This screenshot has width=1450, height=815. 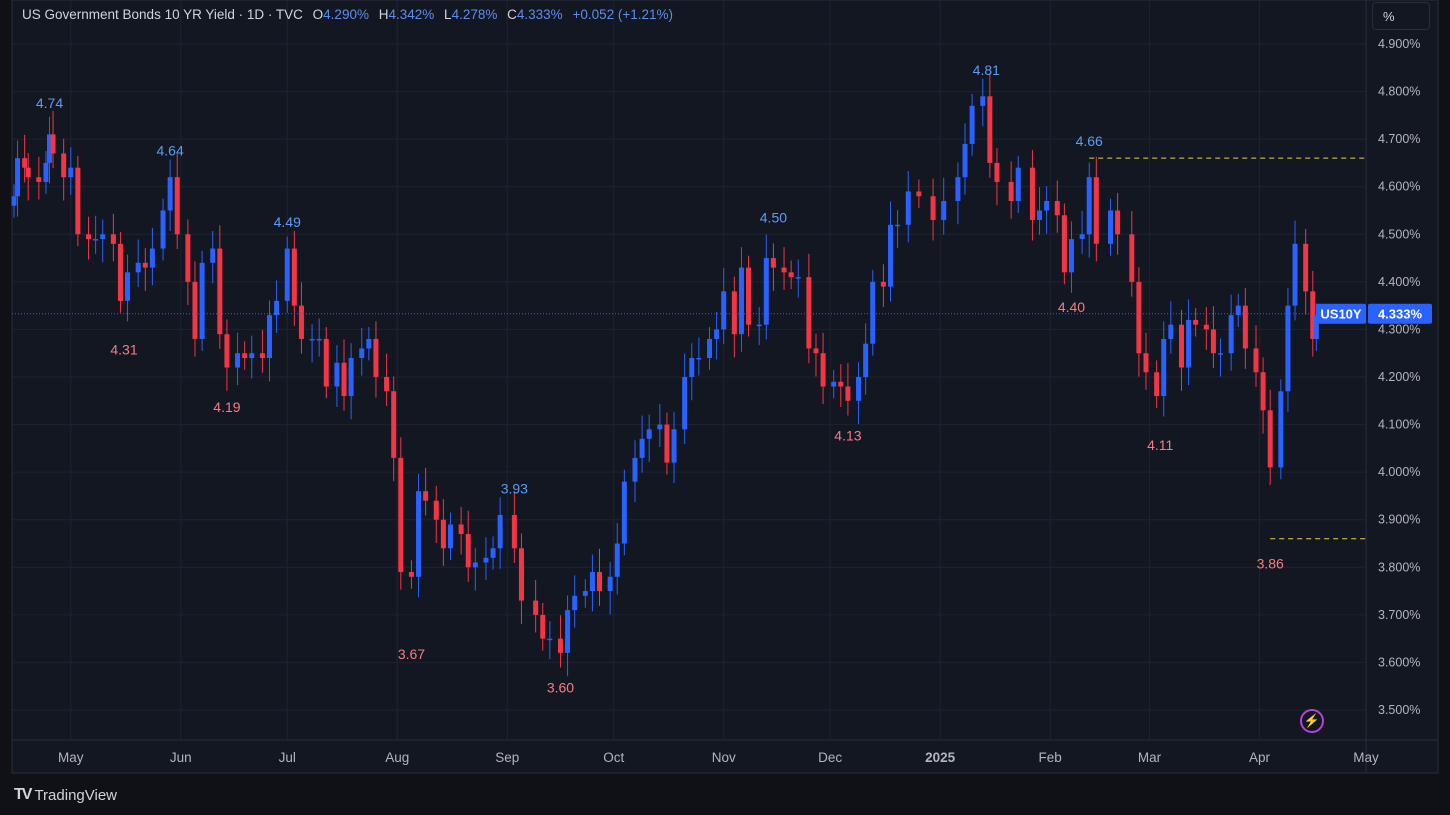 I want to click on price-tick-label: 3.800%, so click(x=1399, y=567).